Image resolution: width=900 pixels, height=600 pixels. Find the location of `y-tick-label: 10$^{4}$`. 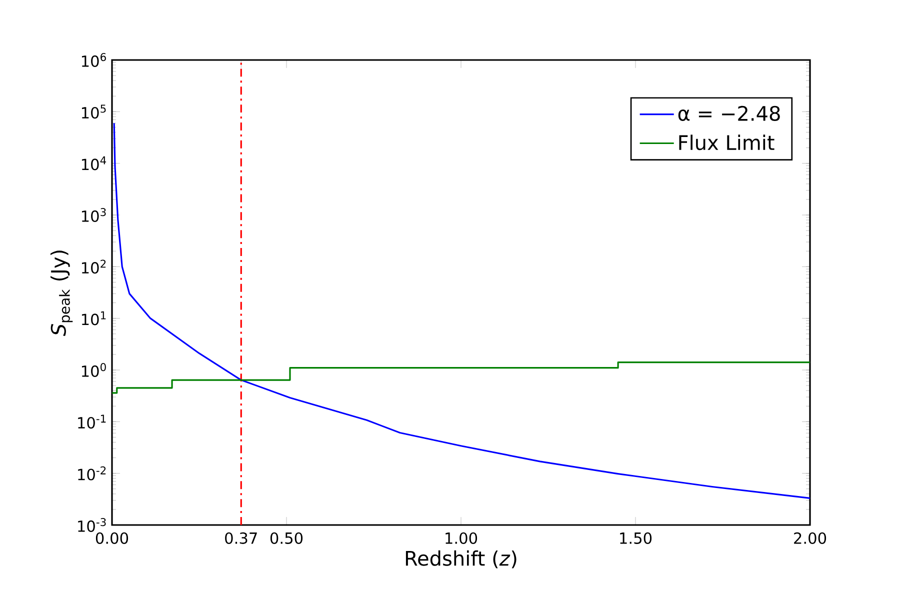

y-tick-label: 10$^{4}$ is located at coordinates (94, 163).